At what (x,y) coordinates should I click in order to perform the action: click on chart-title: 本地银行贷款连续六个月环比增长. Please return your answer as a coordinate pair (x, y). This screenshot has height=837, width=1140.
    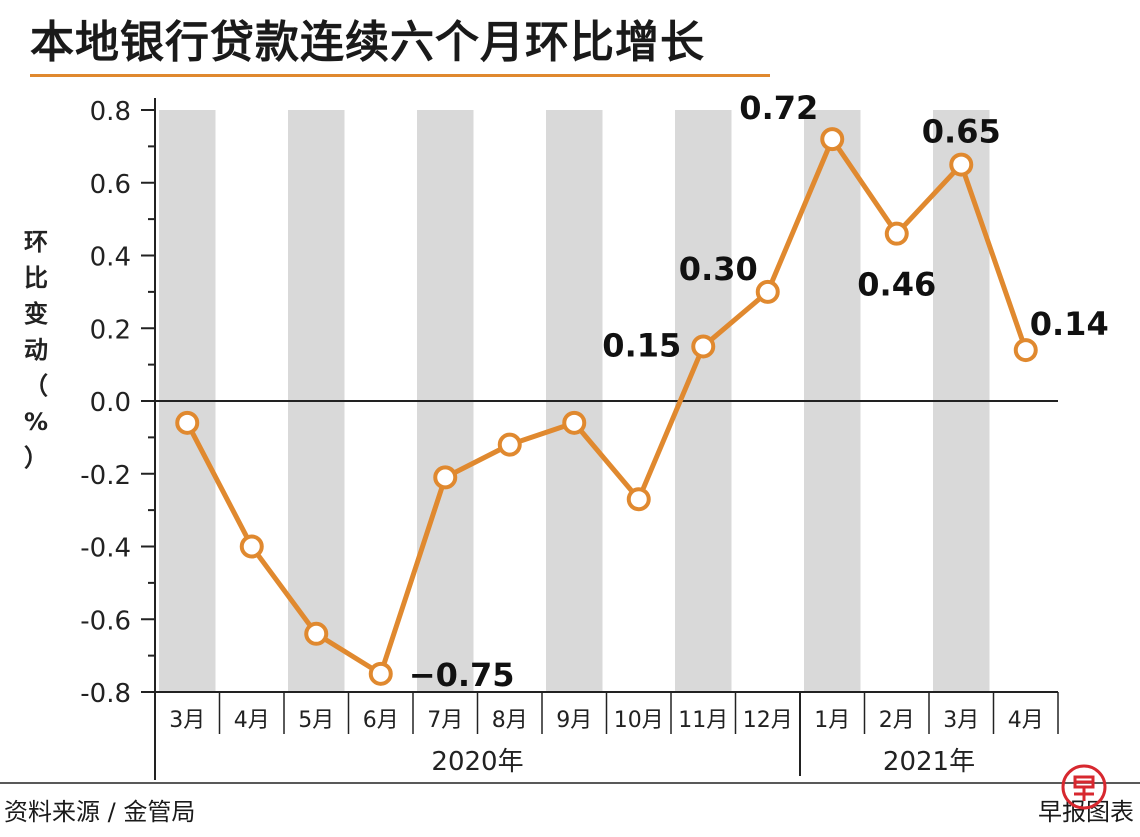
    Looking at the image, I should click on (367, 42).